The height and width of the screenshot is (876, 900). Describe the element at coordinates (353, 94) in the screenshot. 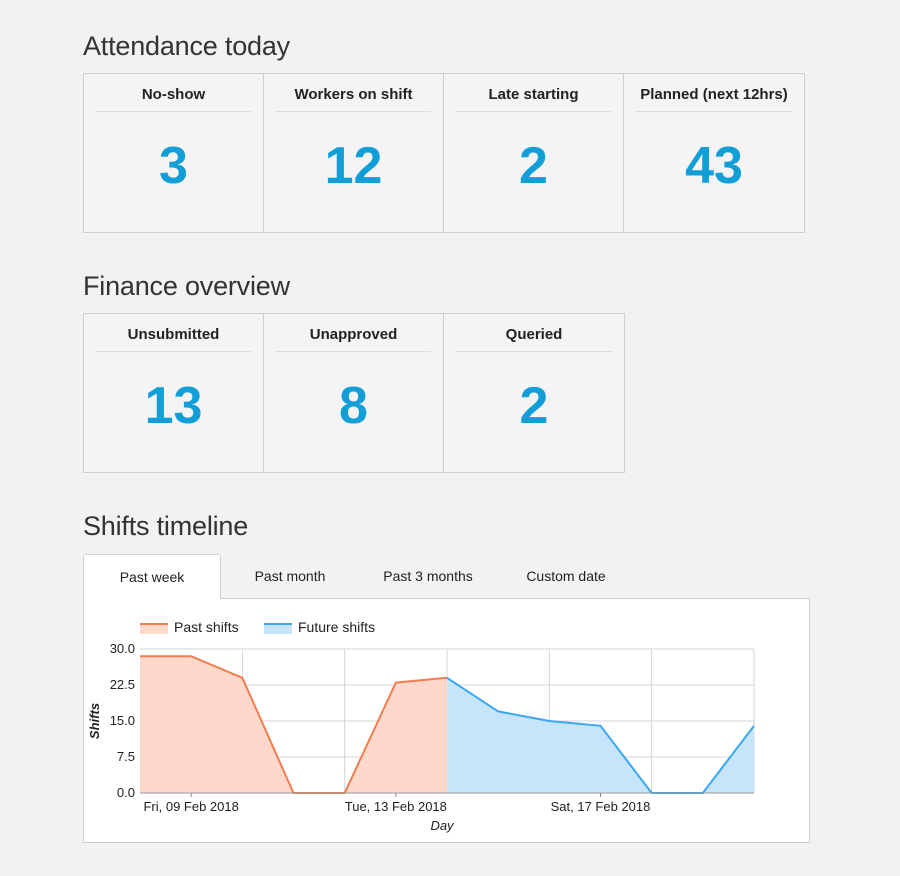

I see `card-label: Workers on shift` at that location.